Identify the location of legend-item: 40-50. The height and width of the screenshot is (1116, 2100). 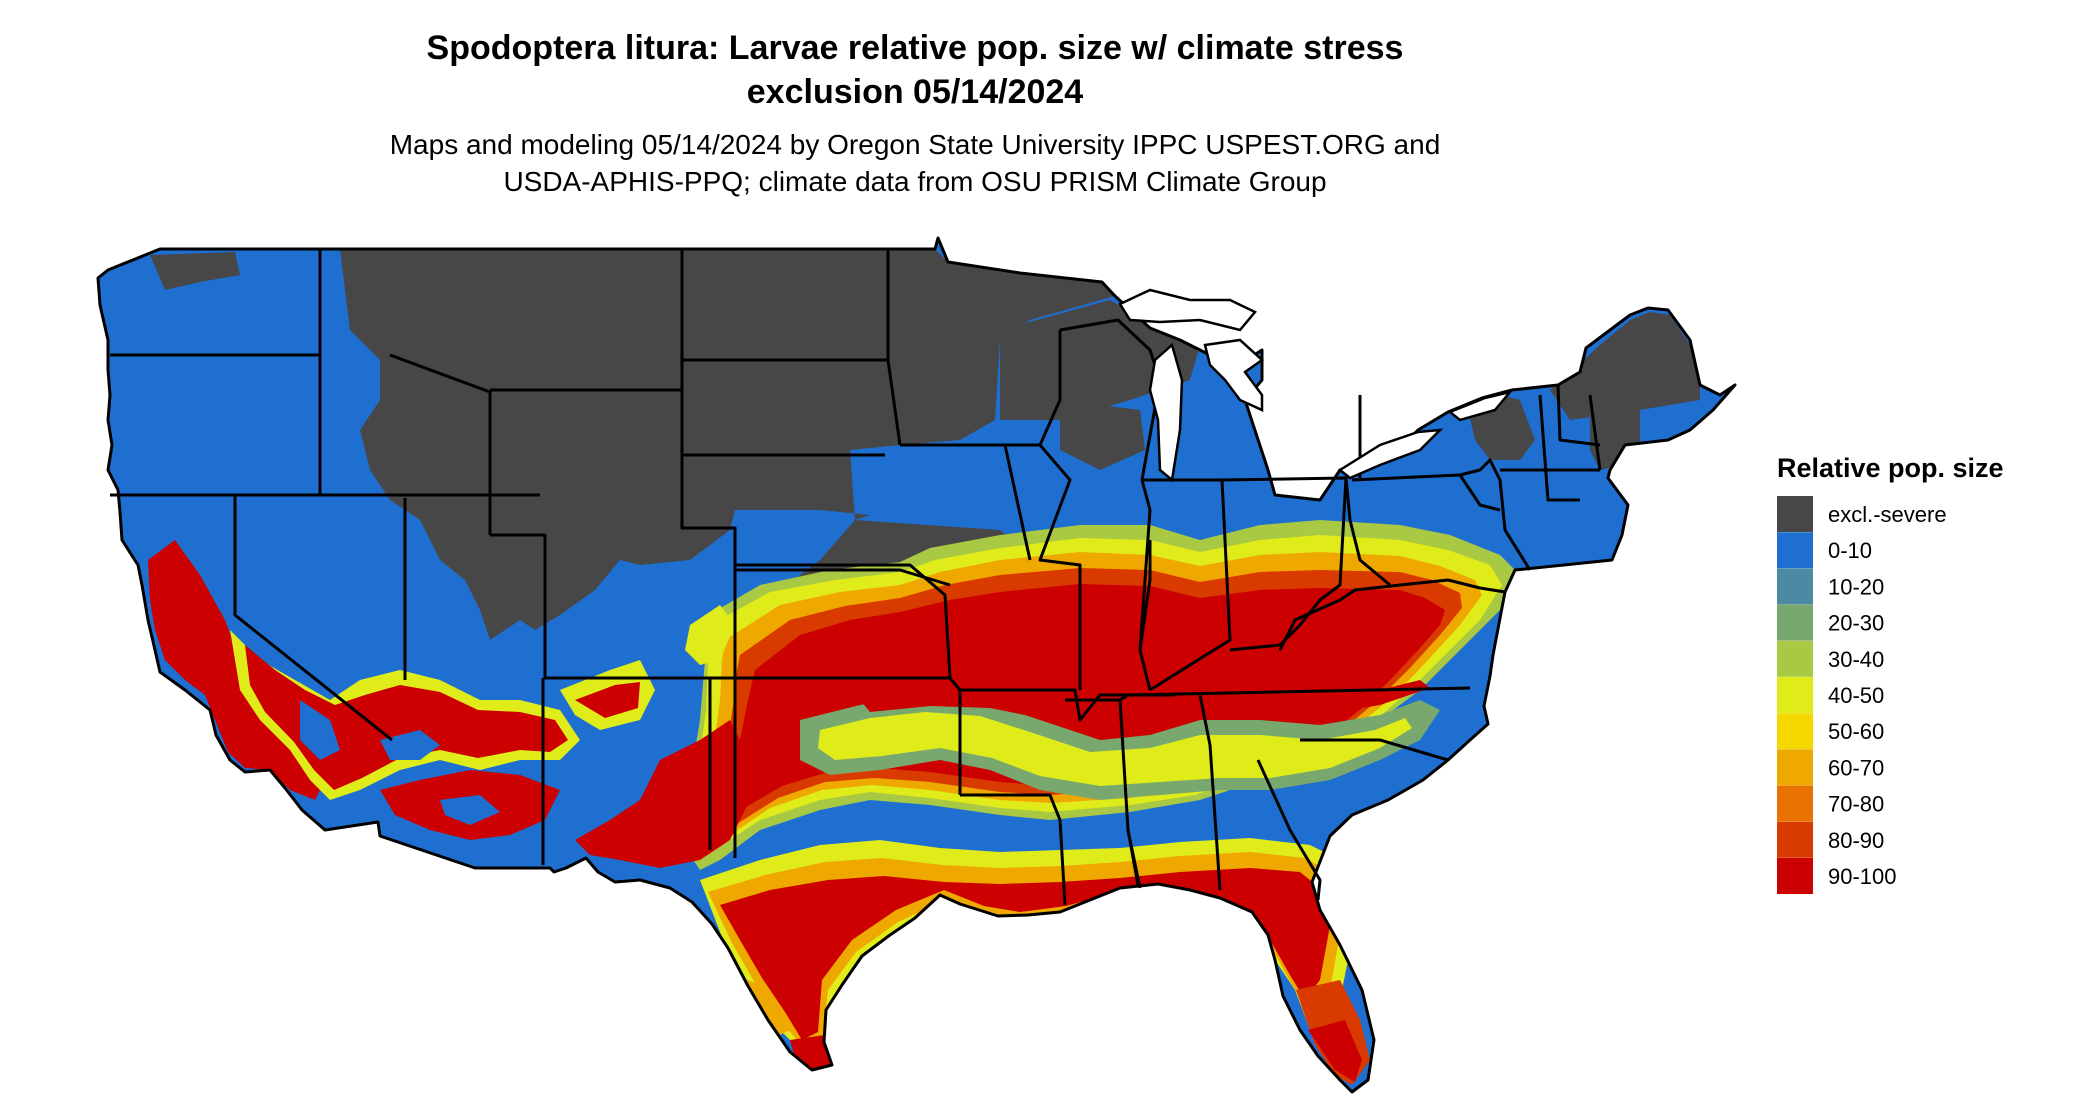
(1830, 695).